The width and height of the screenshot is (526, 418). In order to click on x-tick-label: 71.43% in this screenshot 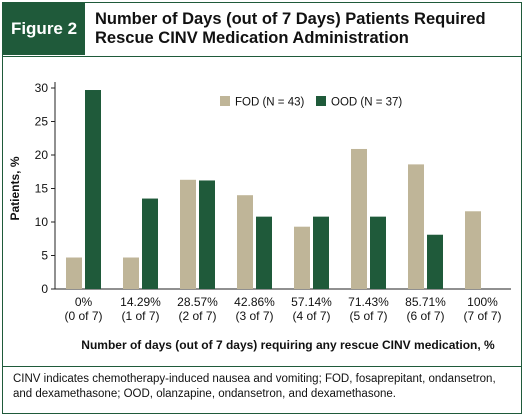, I will do `click(368, 302)`.